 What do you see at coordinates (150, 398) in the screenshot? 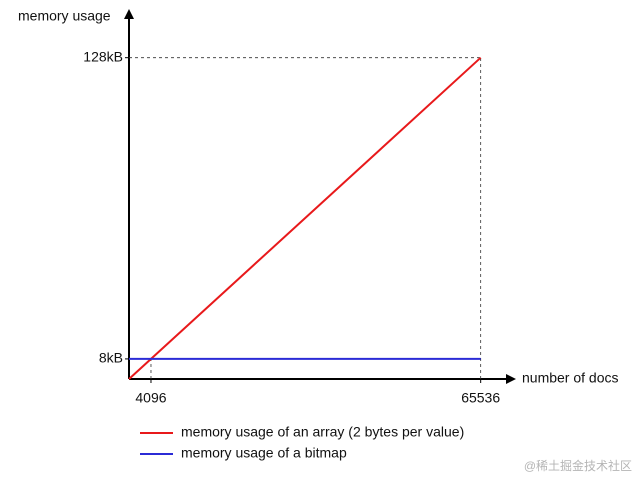
I see `x-tick-label: 4096` at bounding box center [150, 398].